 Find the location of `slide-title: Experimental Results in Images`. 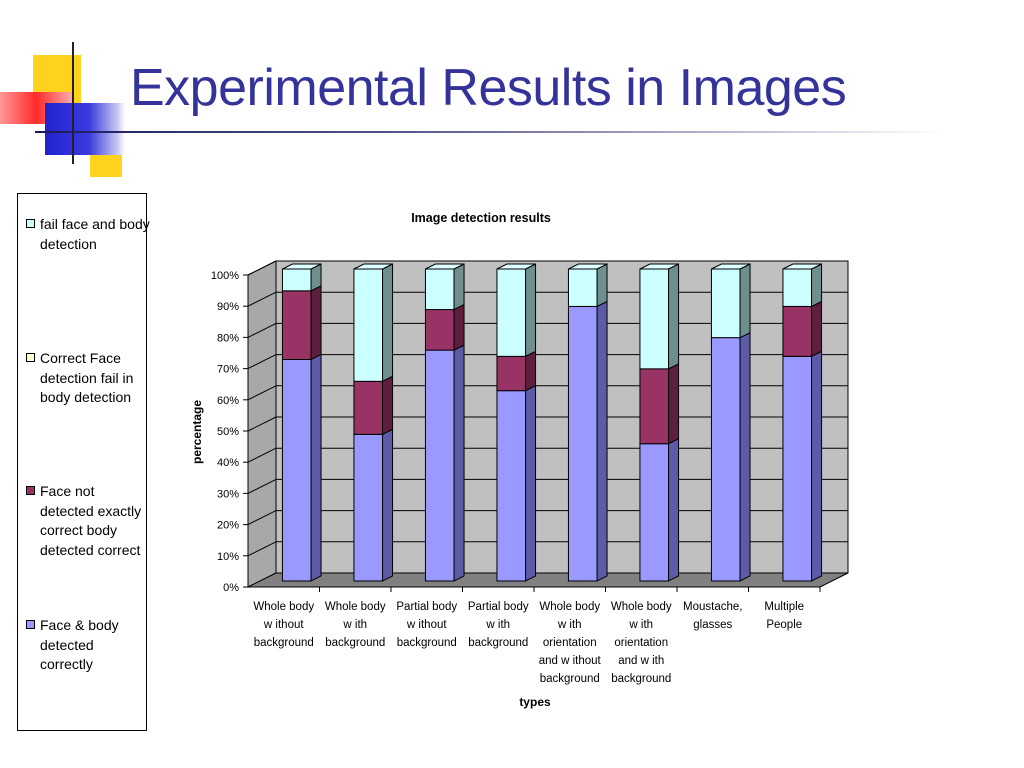

slide-title: Experimental Results in Images is located at coordinates (488, 88).